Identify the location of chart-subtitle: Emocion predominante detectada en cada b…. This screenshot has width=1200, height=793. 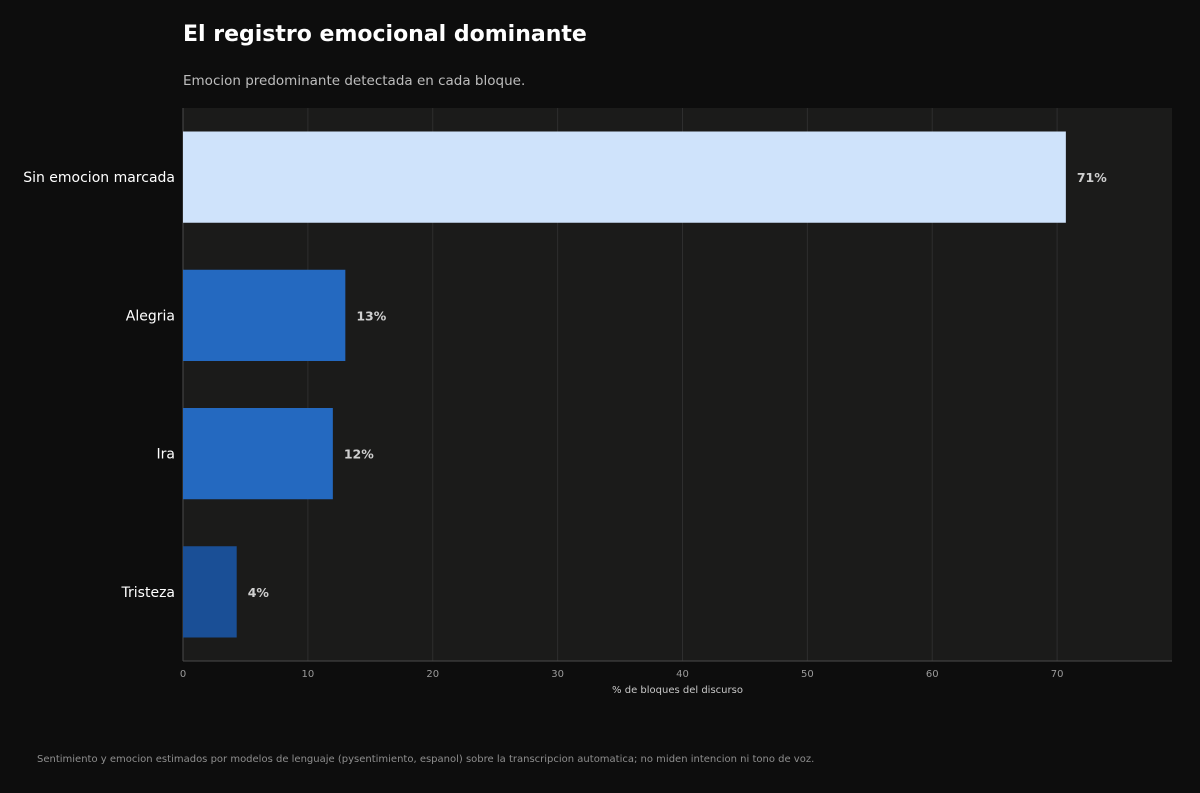
(354, 81).